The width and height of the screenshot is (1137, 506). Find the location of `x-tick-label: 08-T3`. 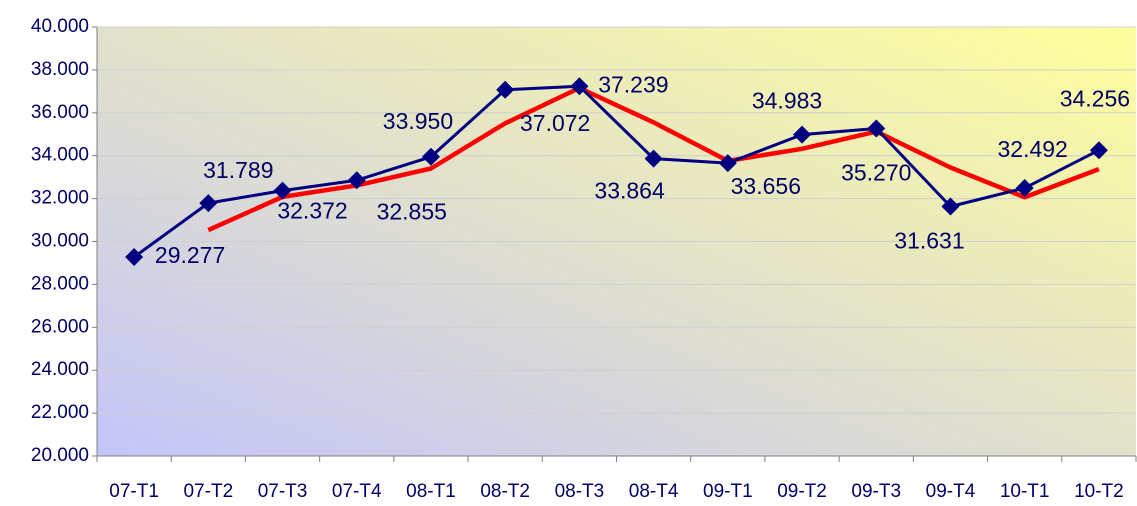

x-tick-label: 08-T3 is located at coordinates (580, 491).